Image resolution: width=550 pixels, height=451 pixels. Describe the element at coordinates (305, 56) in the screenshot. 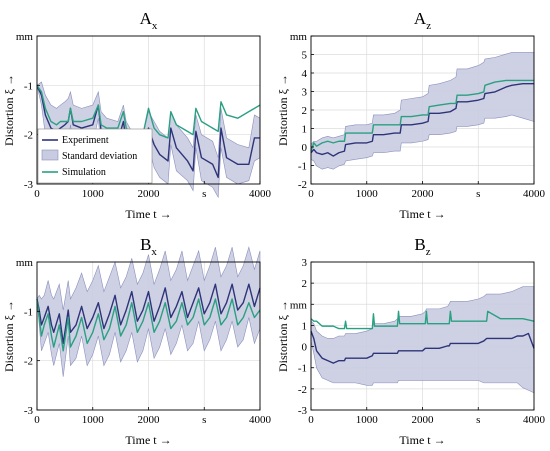

I see `y-tick-label: 5` at that location.